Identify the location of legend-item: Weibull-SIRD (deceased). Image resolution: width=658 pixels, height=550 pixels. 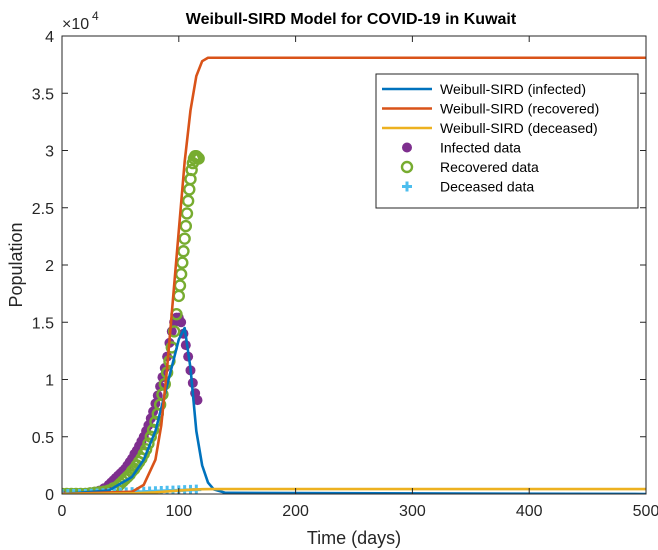
(490, 128).